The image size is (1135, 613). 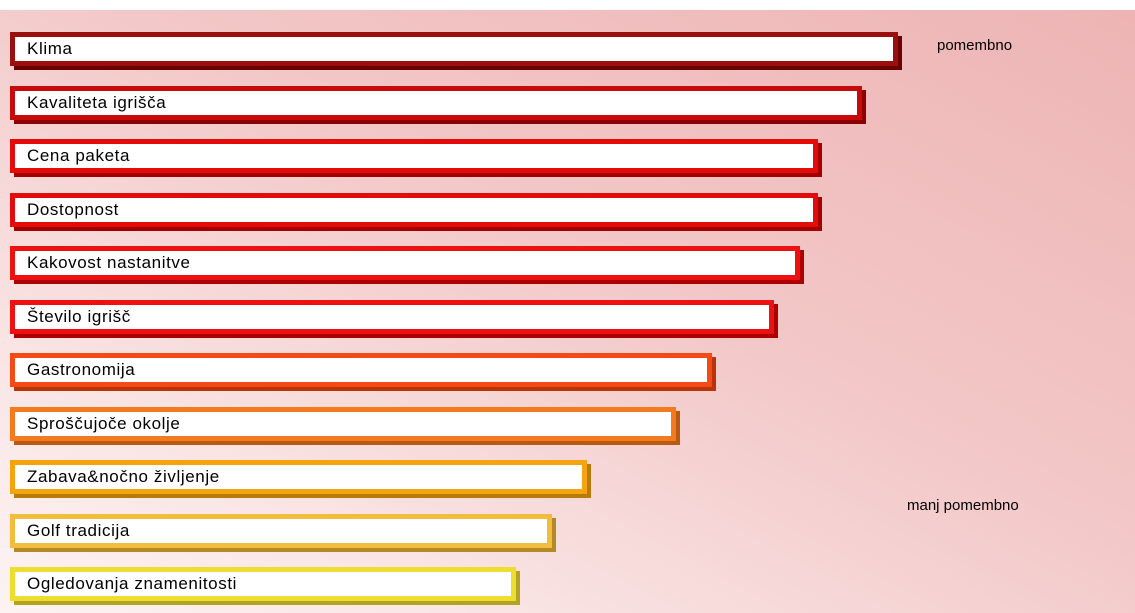 What do you see at coordinates (414, 156) in the screenshot?
I see `bar: Cena paketa` at bounding box center [414, 156].